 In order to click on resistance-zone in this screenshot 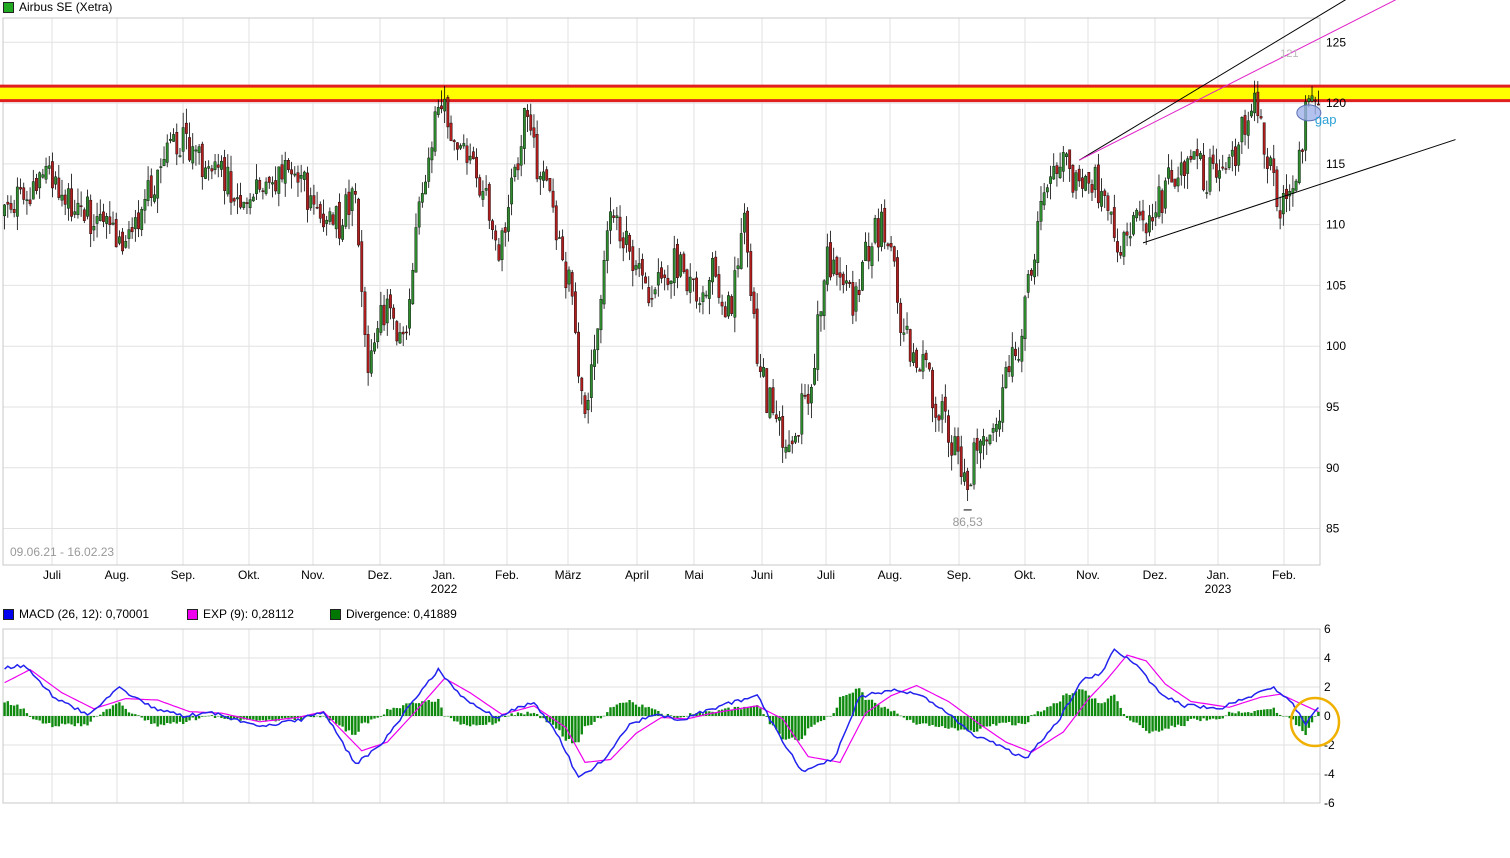, I will do `click(755, 93)`.